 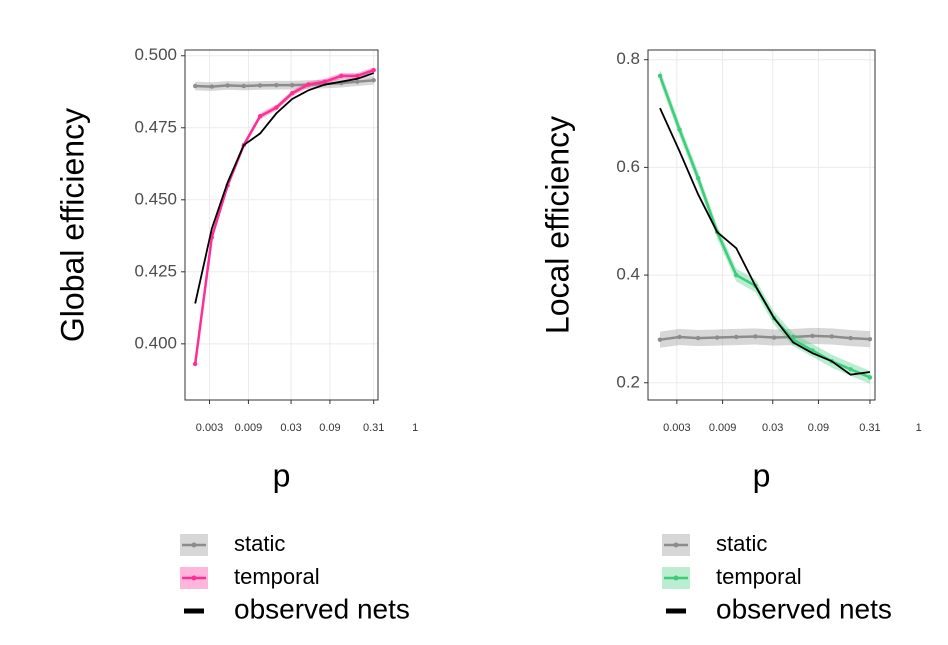 I want to click on y-tick-label: 0.475, so click(x=155, y=126).